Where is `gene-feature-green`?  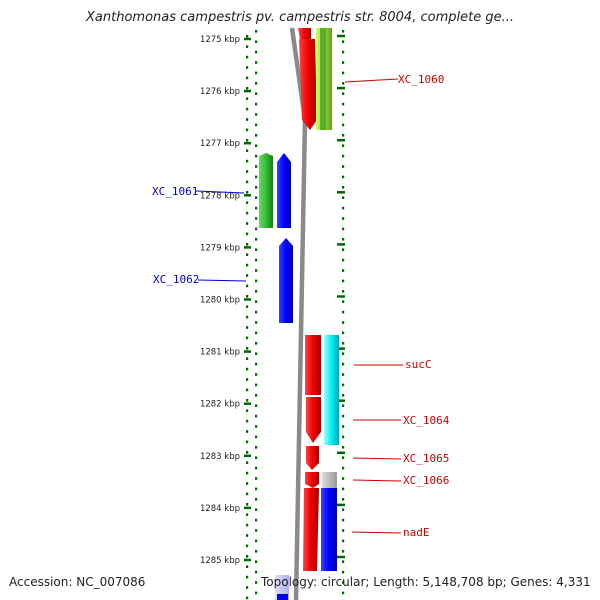
gene-feature-green is located at coordinates (266, 190).